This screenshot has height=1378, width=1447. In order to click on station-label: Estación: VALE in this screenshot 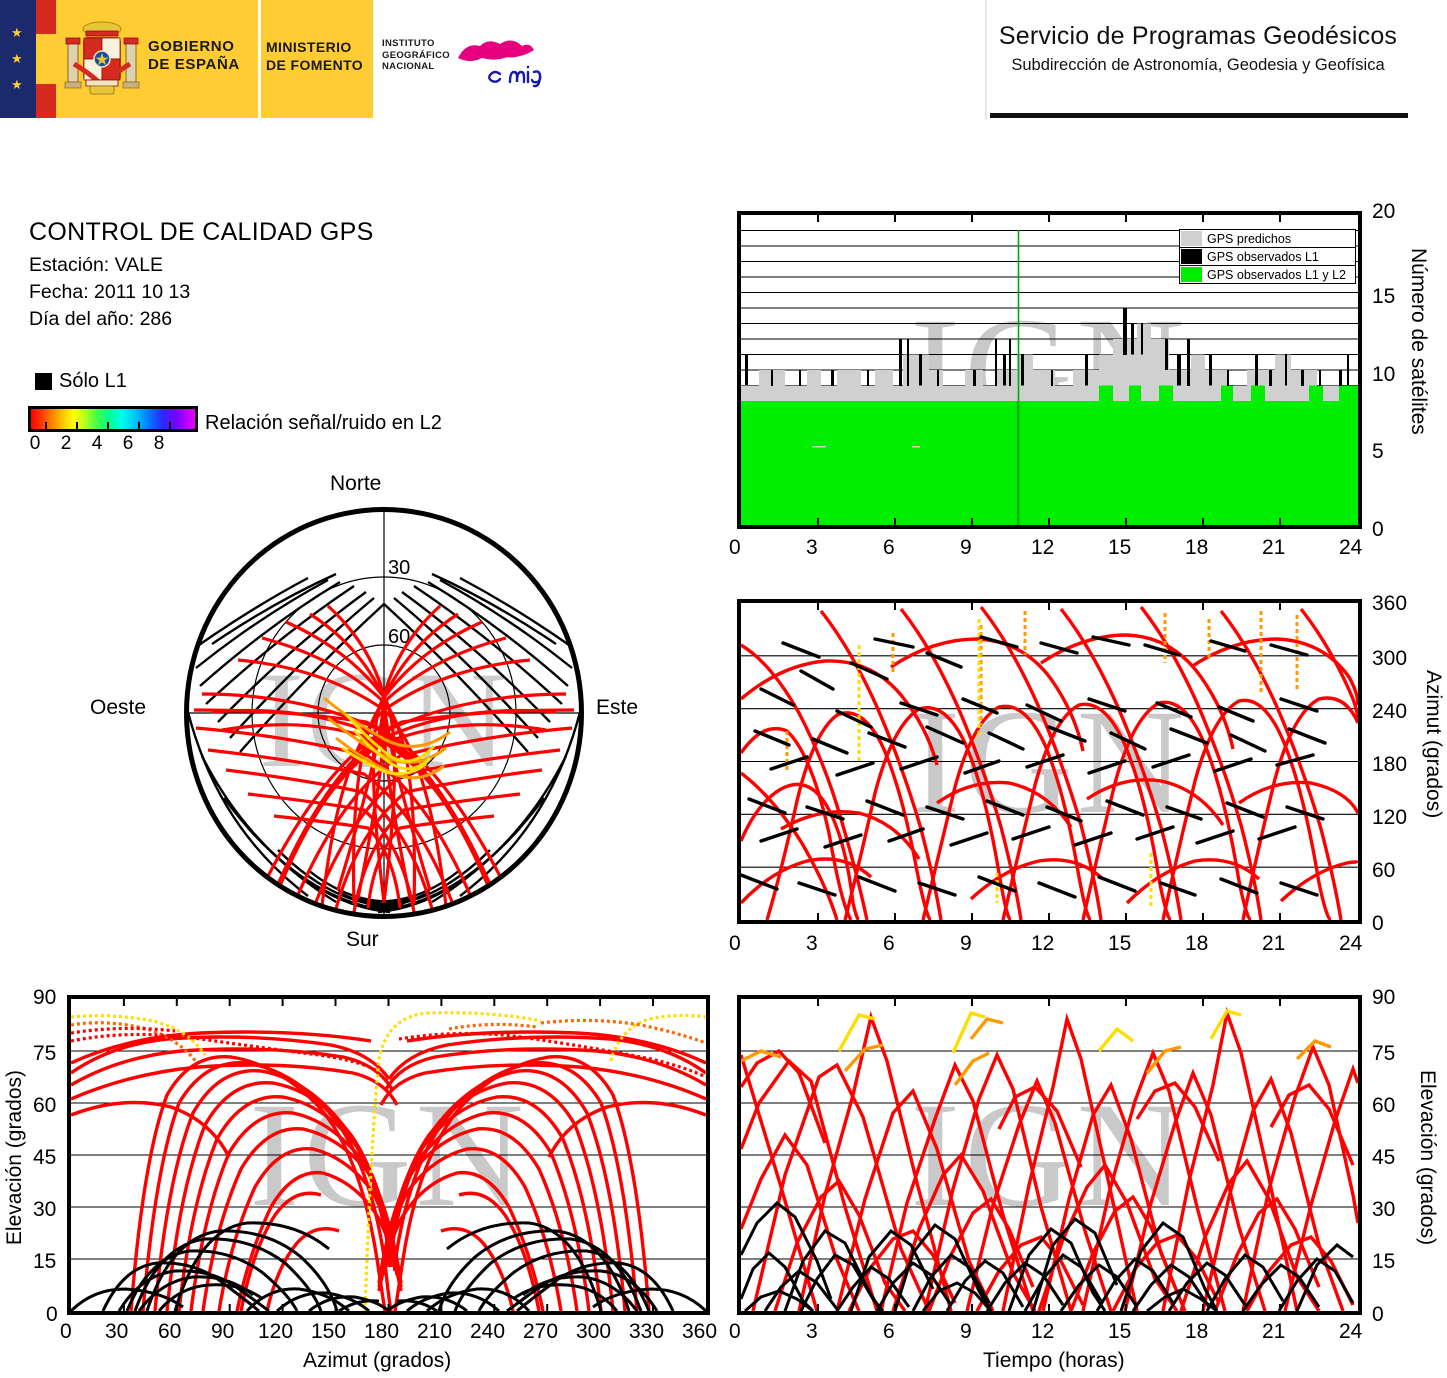, I will do `click(96, 265)`.